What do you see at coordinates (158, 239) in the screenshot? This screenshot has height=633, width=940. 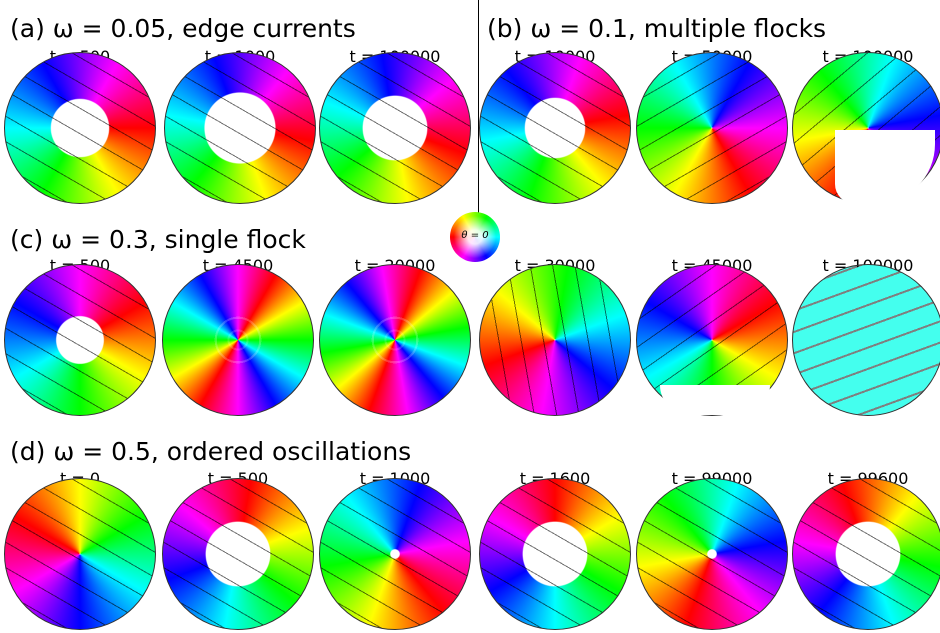 I see `panel-title: (c) ω = 0.3, single flock` at bounding box center [158, 239].